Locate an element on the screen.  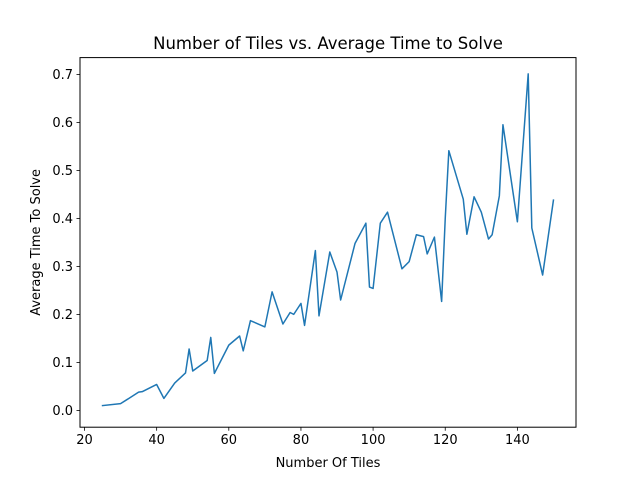
y-tick-label: 0.6 is located at coordinates (62, 123).